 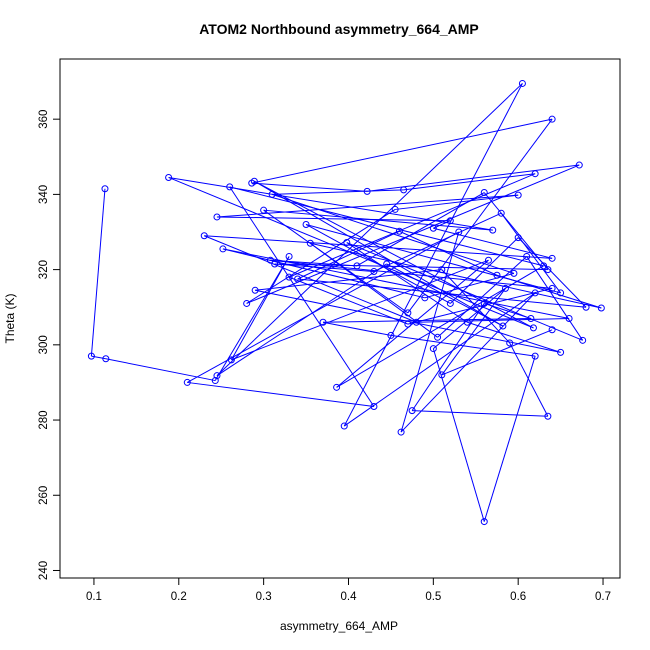 What do you see at coordinates (44, 419) in the screenshot?
I see `y-tick-label: 280` at bounding box center [44, 419].